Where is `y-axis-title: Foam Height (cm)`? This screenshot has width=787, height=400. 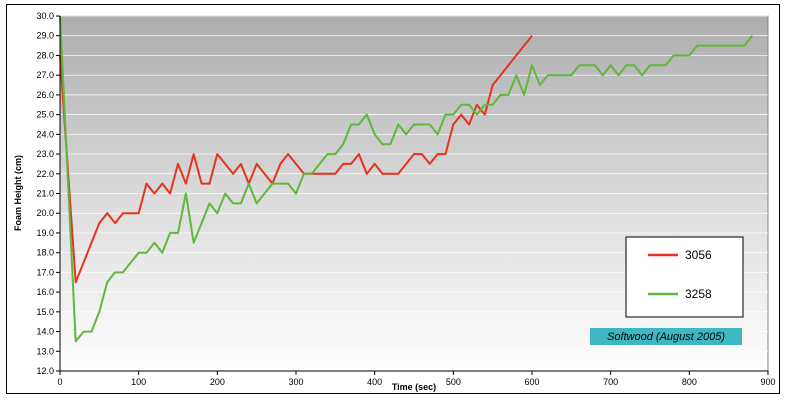
y-axis-title: Foam Height (cm) is located at coordinates (18, 193).